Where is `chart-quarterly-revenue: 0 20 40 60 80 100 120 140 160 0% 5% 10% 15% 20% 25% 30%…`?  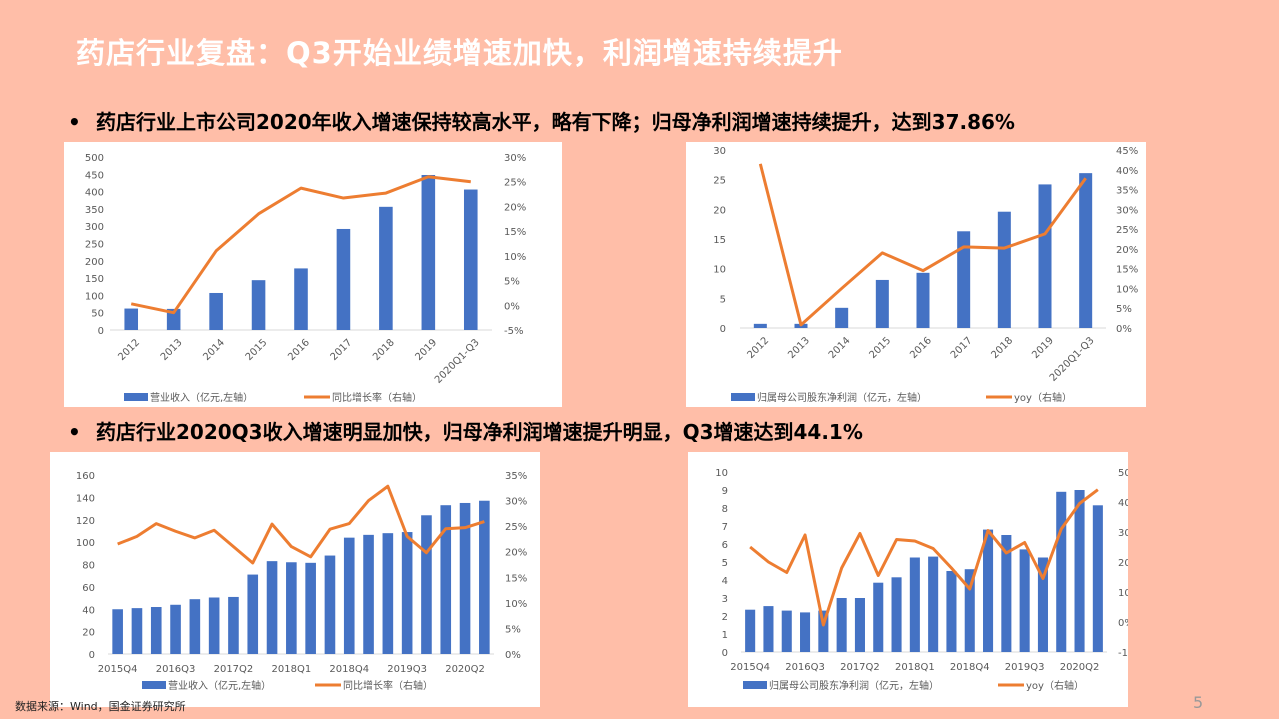 chart-quarterly-revenue: 0 20 40 60 80 100 120 140 160 0% 5% 10% 15% 20% 25% 30%… is located at coordinates (295, 579).